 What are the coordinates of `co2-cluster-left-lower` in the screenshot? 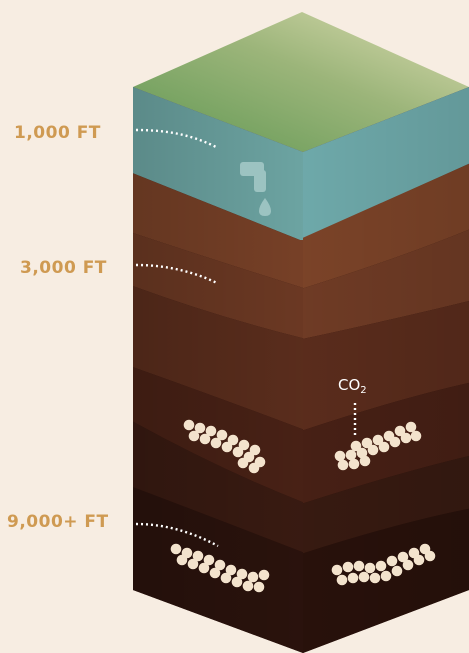 It's located at (220, 568).